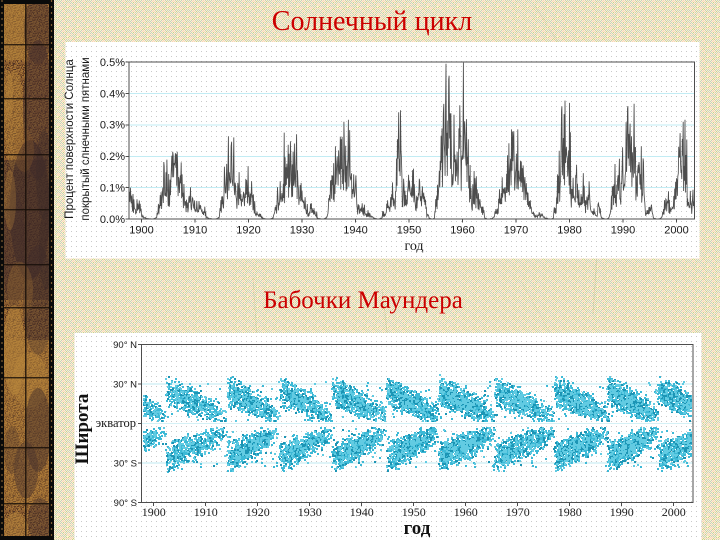 The height and width of the screenshot is (540, 720). What do you see at coordinates (372, 21) in the screenshot?
I see `svg-text: Солнечный цикл` at bounding box center [372, 21].